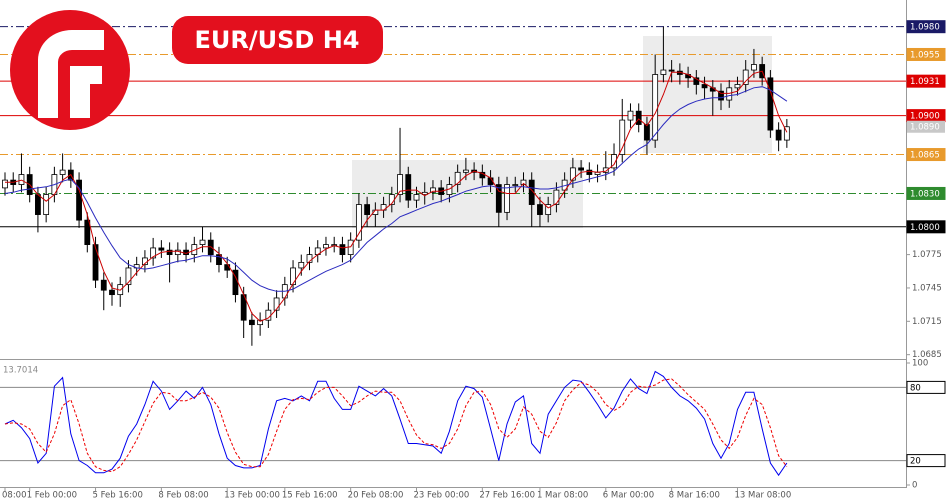 This screenshot has width=950, height=500. What do you see at coordinates (920, 364) in the screenshot?
I see `y-tick-label: 100` at bounding box center [920, 364].